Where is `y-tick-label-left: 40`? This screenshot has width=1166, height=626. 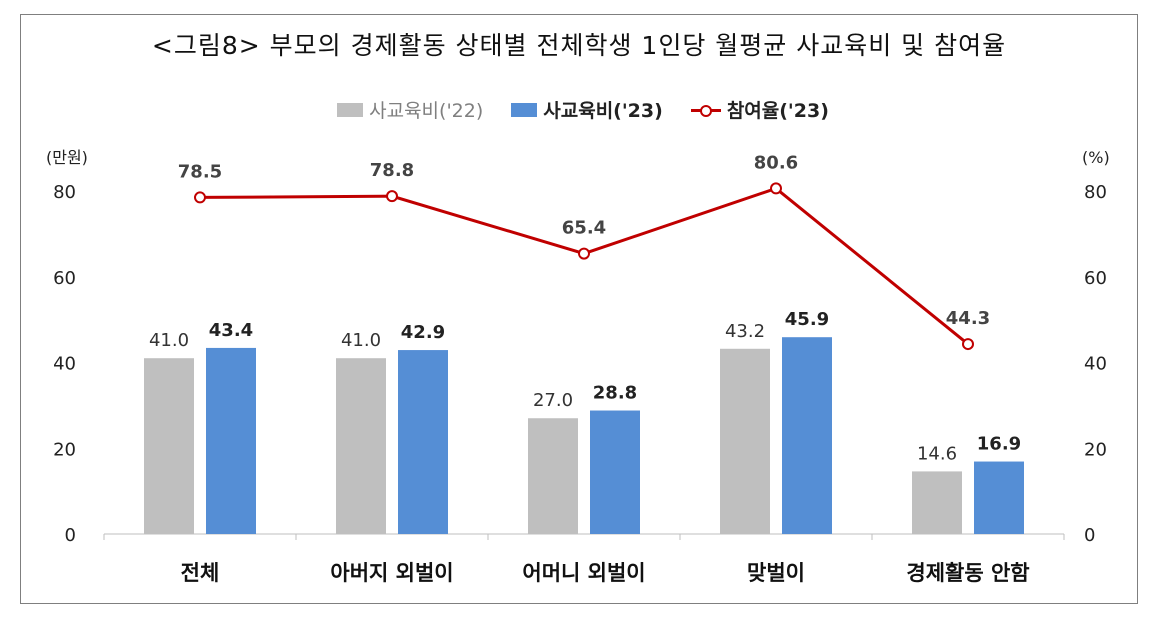 y-tick-label-left: 40 is located at coordinates (64, 364).